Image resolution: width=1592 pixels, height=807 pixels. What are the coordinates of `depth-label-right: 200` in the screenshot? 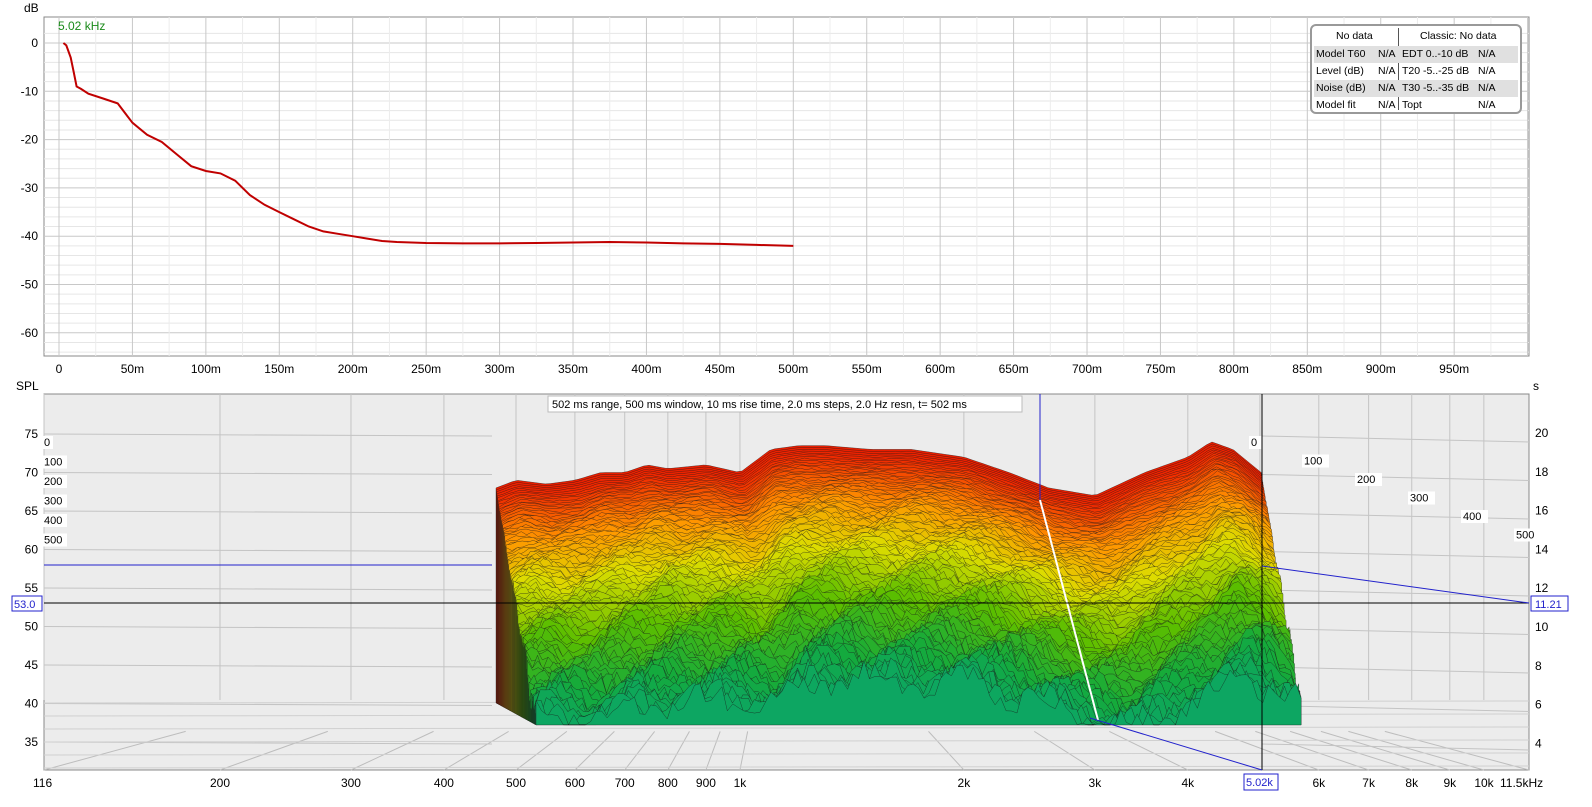 It's located at (1366, 480).